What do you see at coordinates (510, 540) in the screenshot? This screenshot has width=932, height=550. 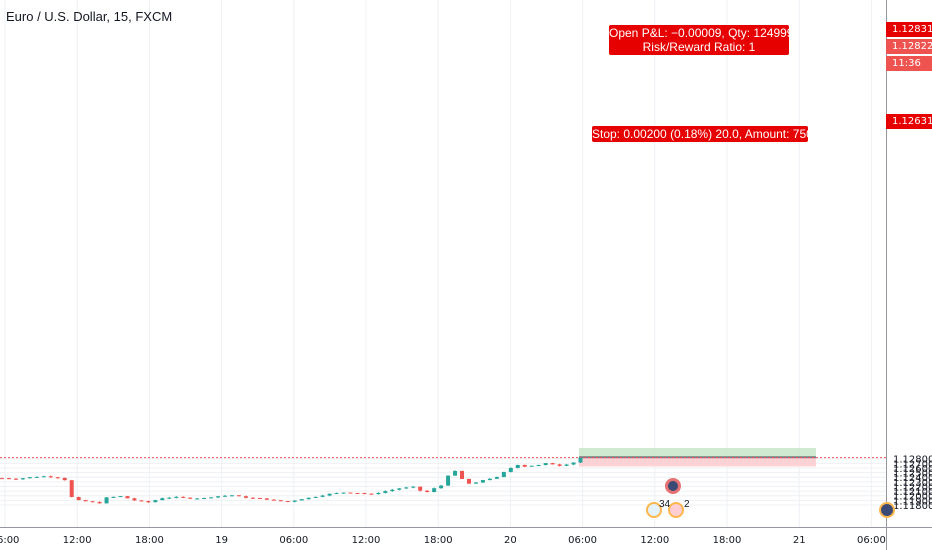 I see `x-tick-label: 20` at bounding box center [510, 540].